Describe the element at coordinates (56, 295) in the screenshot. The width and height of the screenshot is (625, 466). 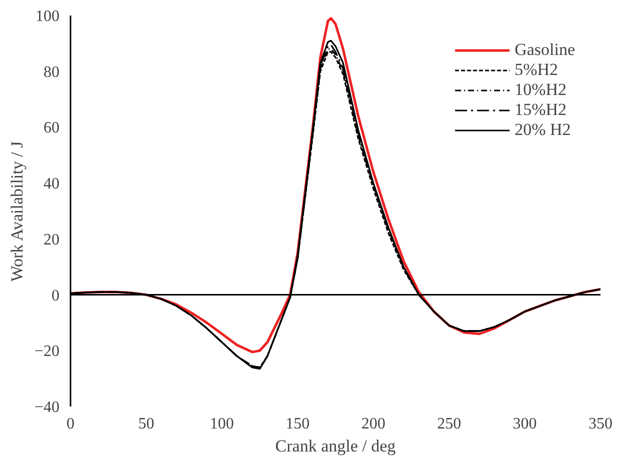
I see `y-tick-label: 0` at that location.